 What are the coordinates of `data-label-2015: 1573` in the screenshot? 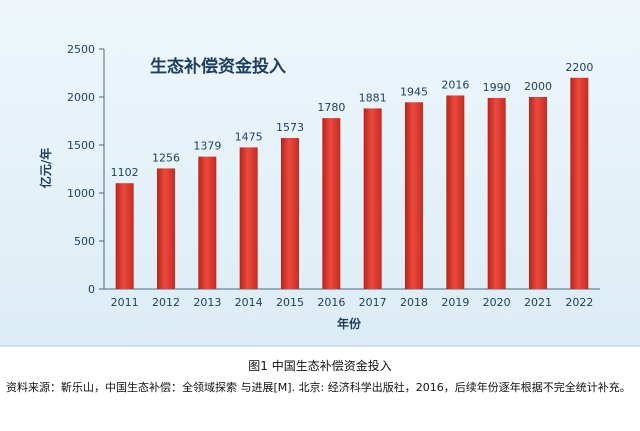 It's located at (290, 127).